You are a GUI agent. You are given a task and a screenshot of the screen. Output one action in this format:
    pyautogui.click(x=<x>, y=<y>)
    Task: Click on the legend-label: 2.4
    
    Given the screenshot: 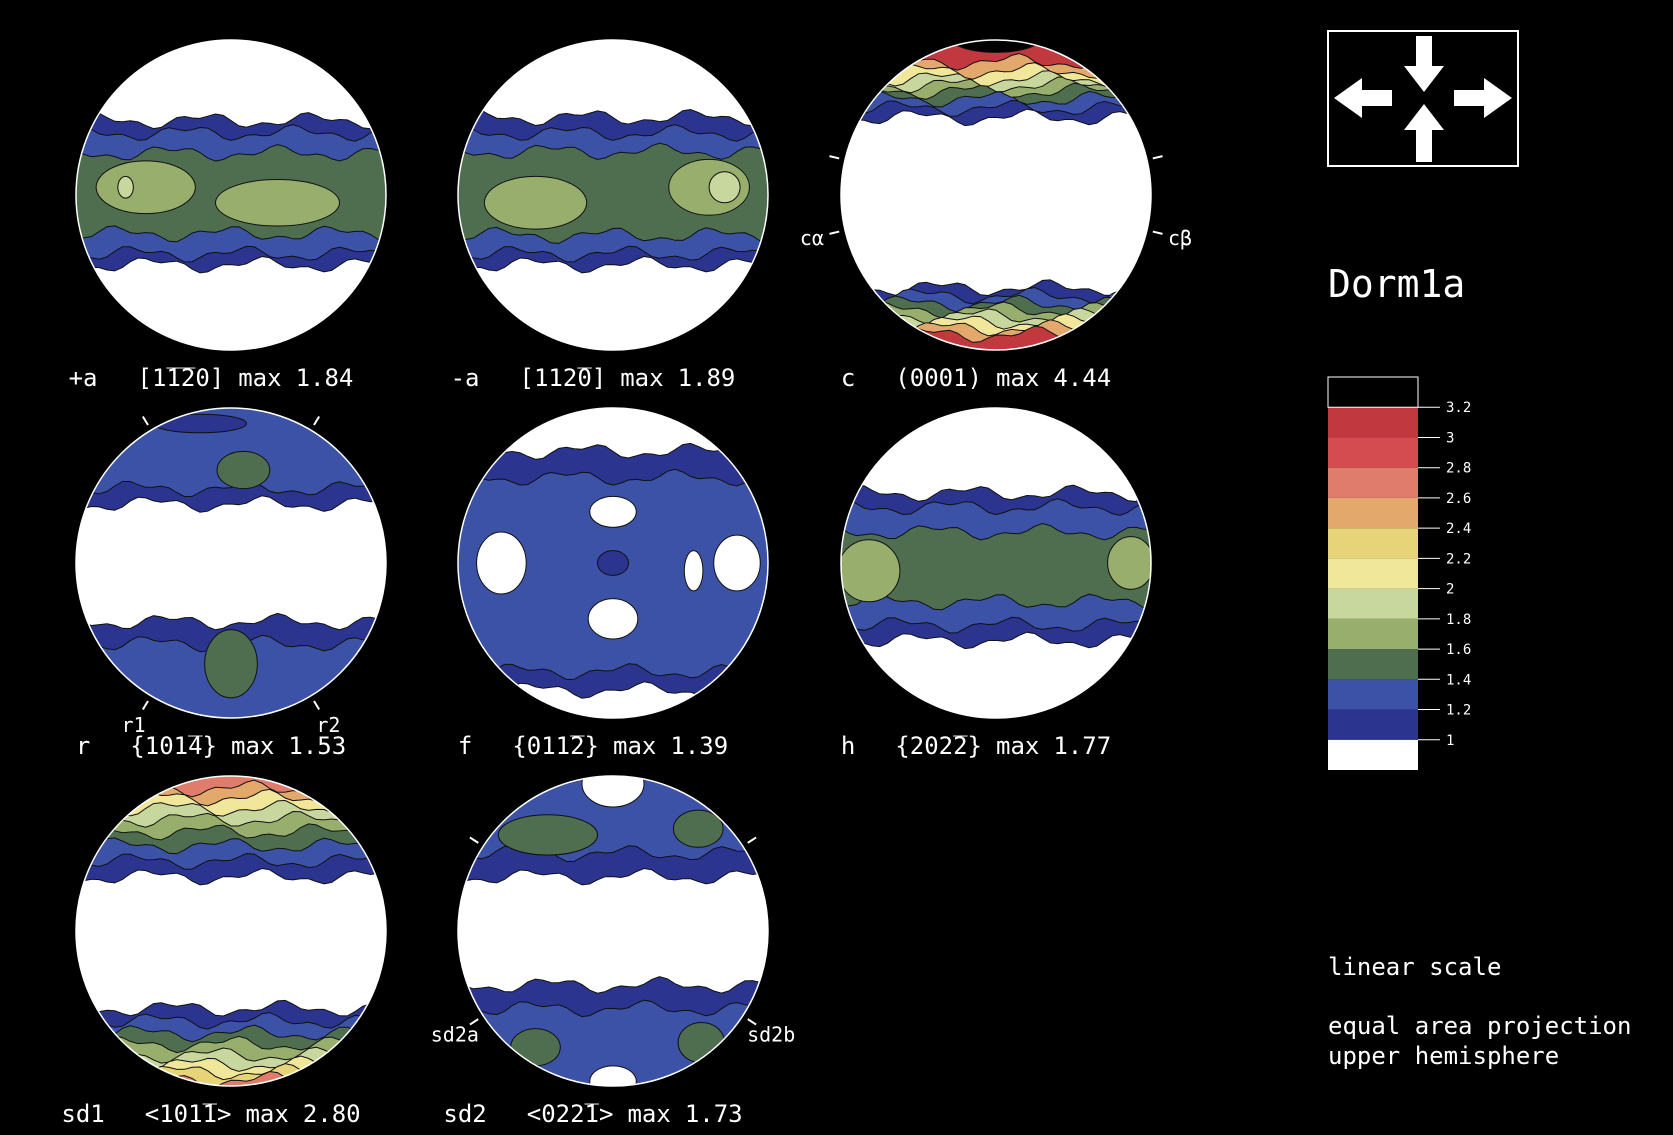 What is the action you would take?
    pyautogui.click(x=1458, y=529)
    